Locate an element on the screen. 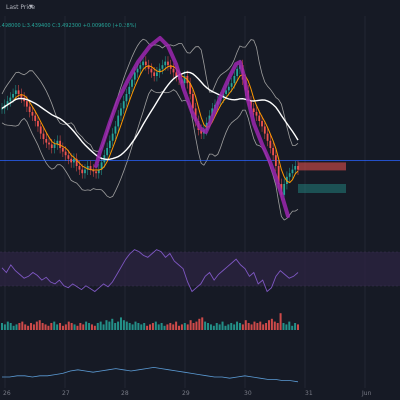 The height and width of the screenshot is (400, 400). rsi-band is located at coordinates (200, 269).